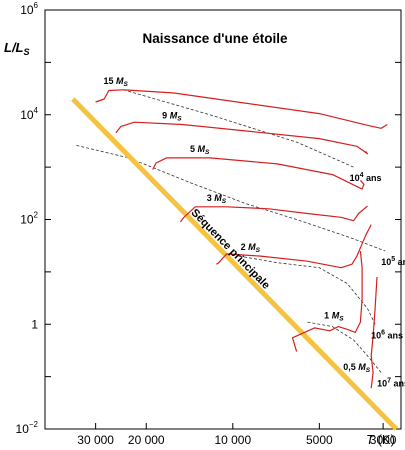 Image resolution: width=405 pixels, height=450 pixels. Describe the element at coordinates (383, 440) in the screenshot. I see `x-tick-label: 3000` at that location.